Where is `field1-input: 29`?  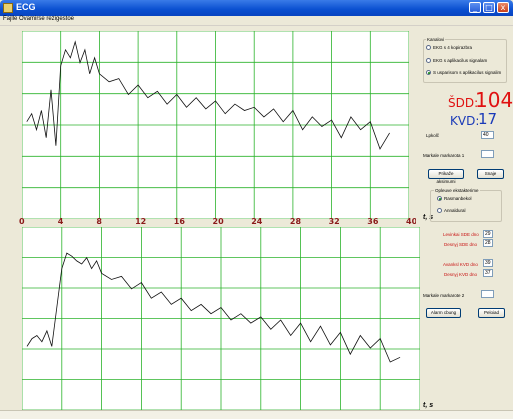 field1-input: 29 is located at coordinates (488, 234).